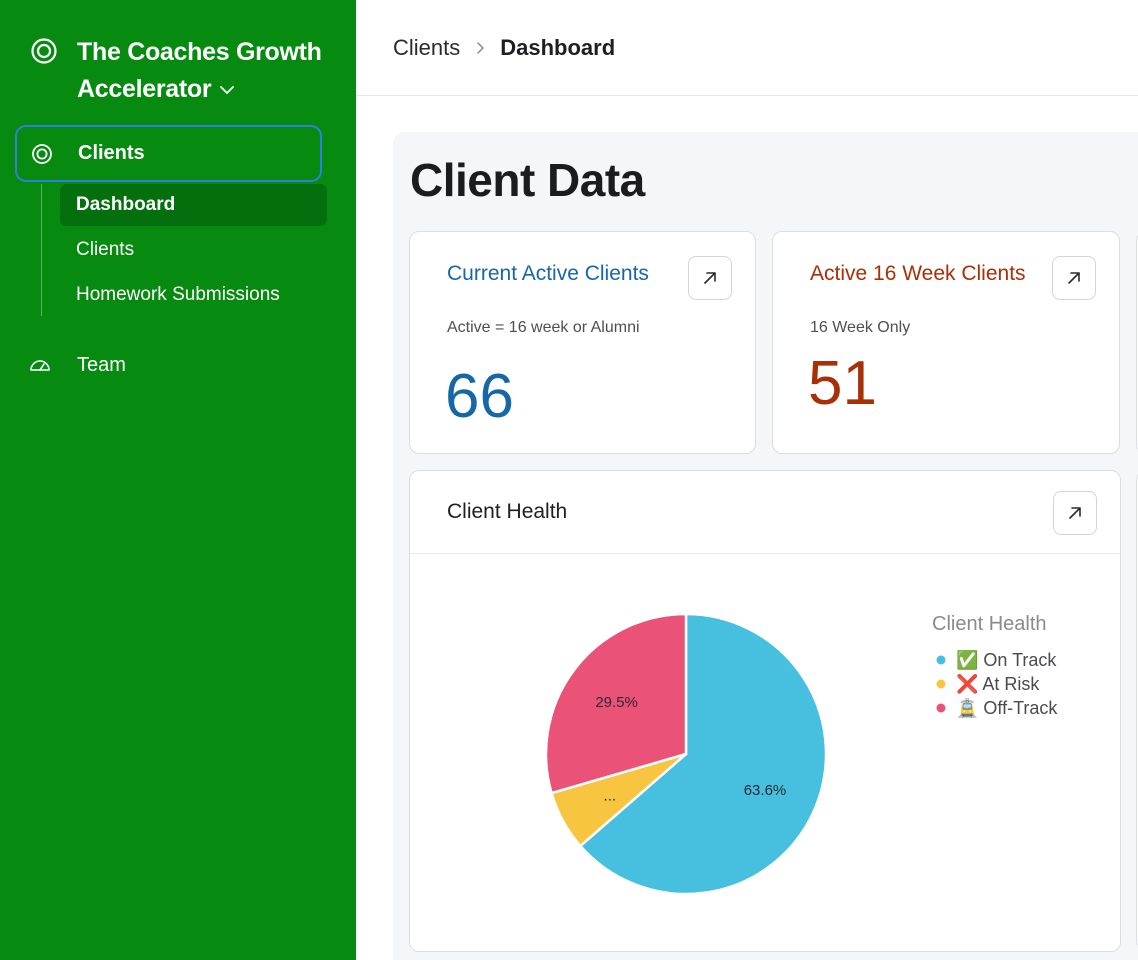  I want to click on org-name: The Coaches Growth Accelerator, so click(199, 70).